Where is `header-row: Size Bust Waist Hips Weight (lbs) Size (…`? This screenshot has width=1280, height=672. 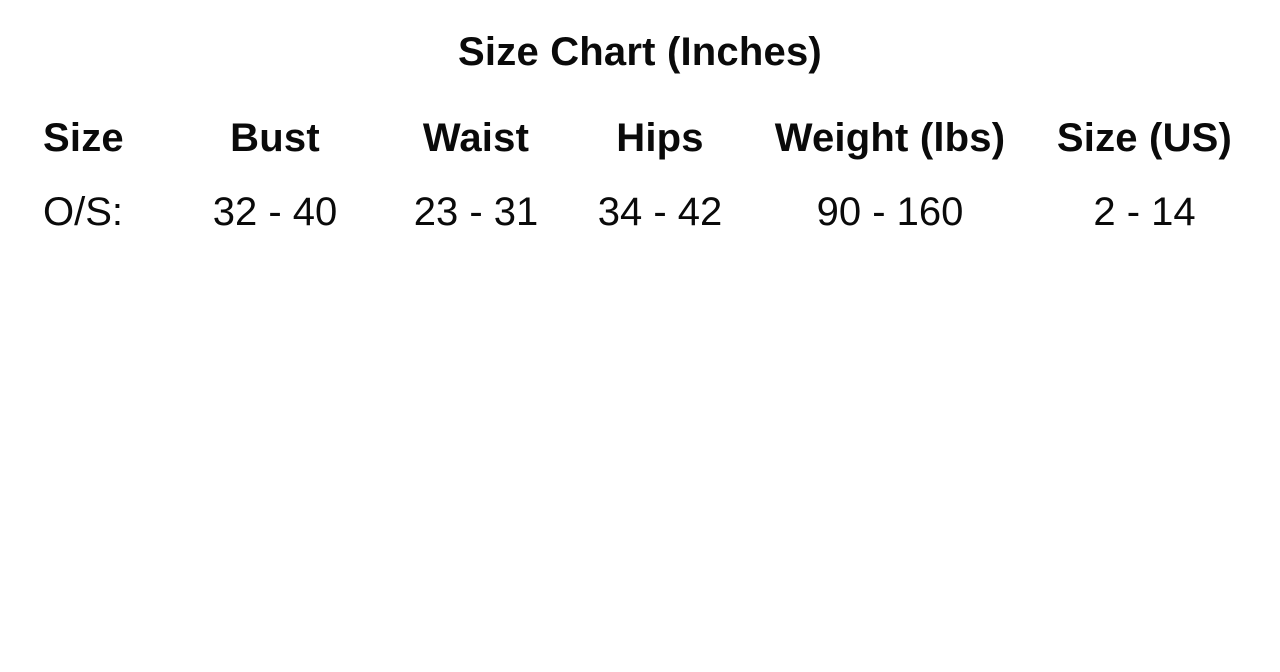
header-row: Size Bust Waist Hips Weight (lbs) Size (… is located at coordinates (630, 155).